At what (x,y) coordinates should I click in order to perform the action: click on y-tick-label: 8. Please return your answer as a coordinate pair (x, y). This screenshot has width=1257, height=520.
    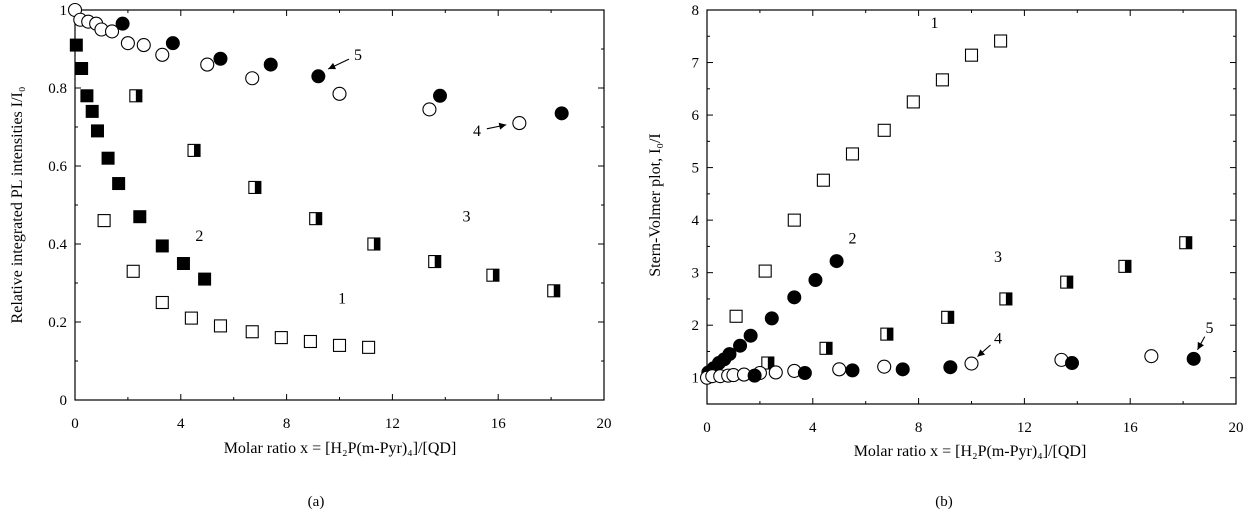
    Looking at the image, I should click on (696, 11).